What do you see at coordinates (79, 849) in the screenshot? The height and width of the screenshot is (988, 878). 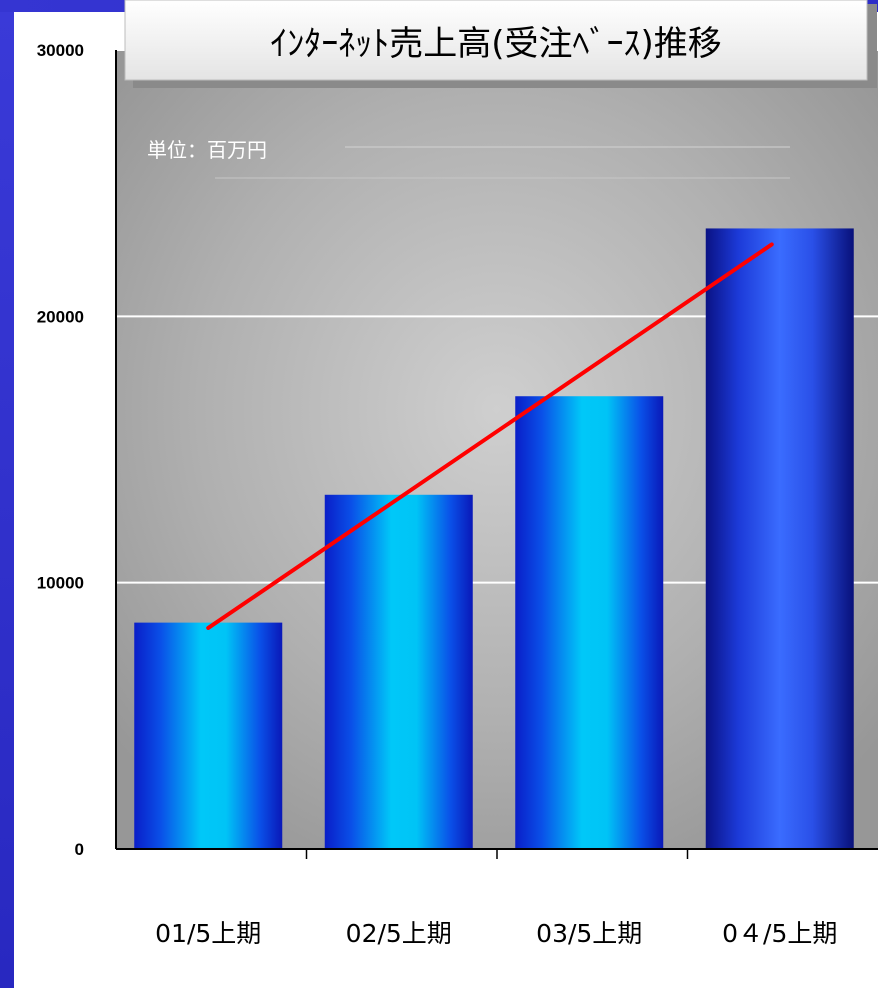 I see `y-tick-label: 0` at bounding box center [79, 849].